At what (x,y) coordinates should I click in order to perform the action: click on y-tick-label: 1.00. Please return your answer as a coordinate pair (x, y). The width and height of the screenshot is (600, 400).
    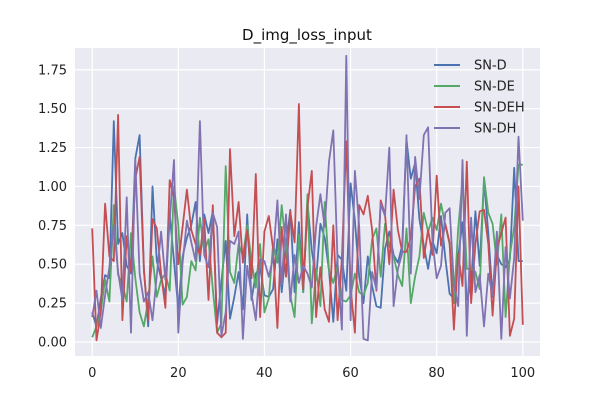
    Looking at the image, I should click on (52, 187).